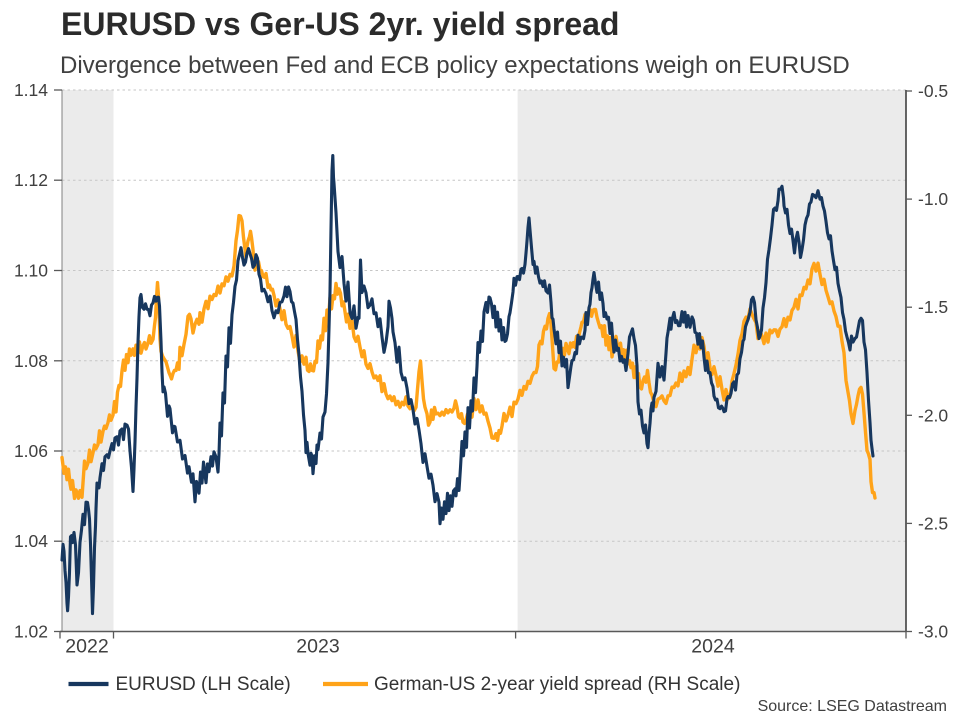 This screenshot has width=960, height=720. Describe the element at coordinates (31, 541) in the screenshot. I see `svg-text: 1.04` at that location.